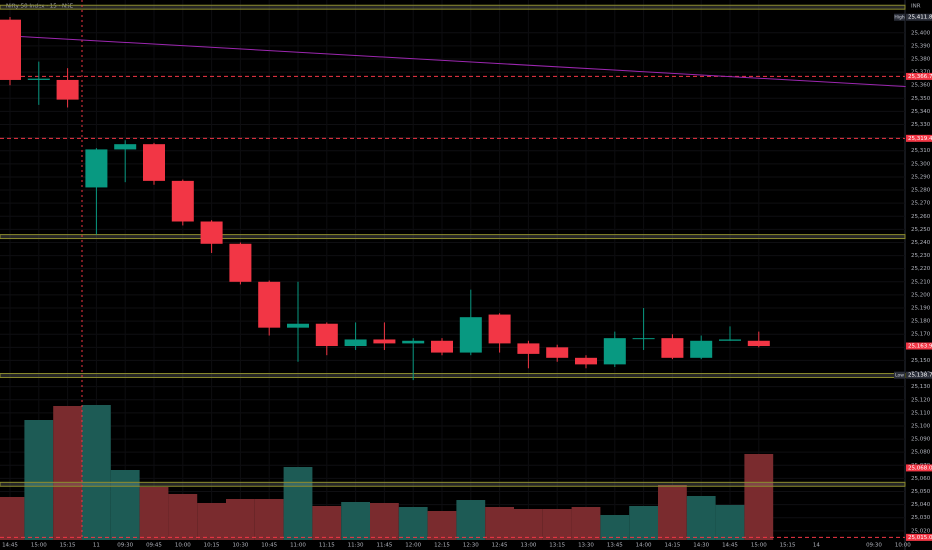  I want to click on y-tick-label: 25,110, so click(921, 413).